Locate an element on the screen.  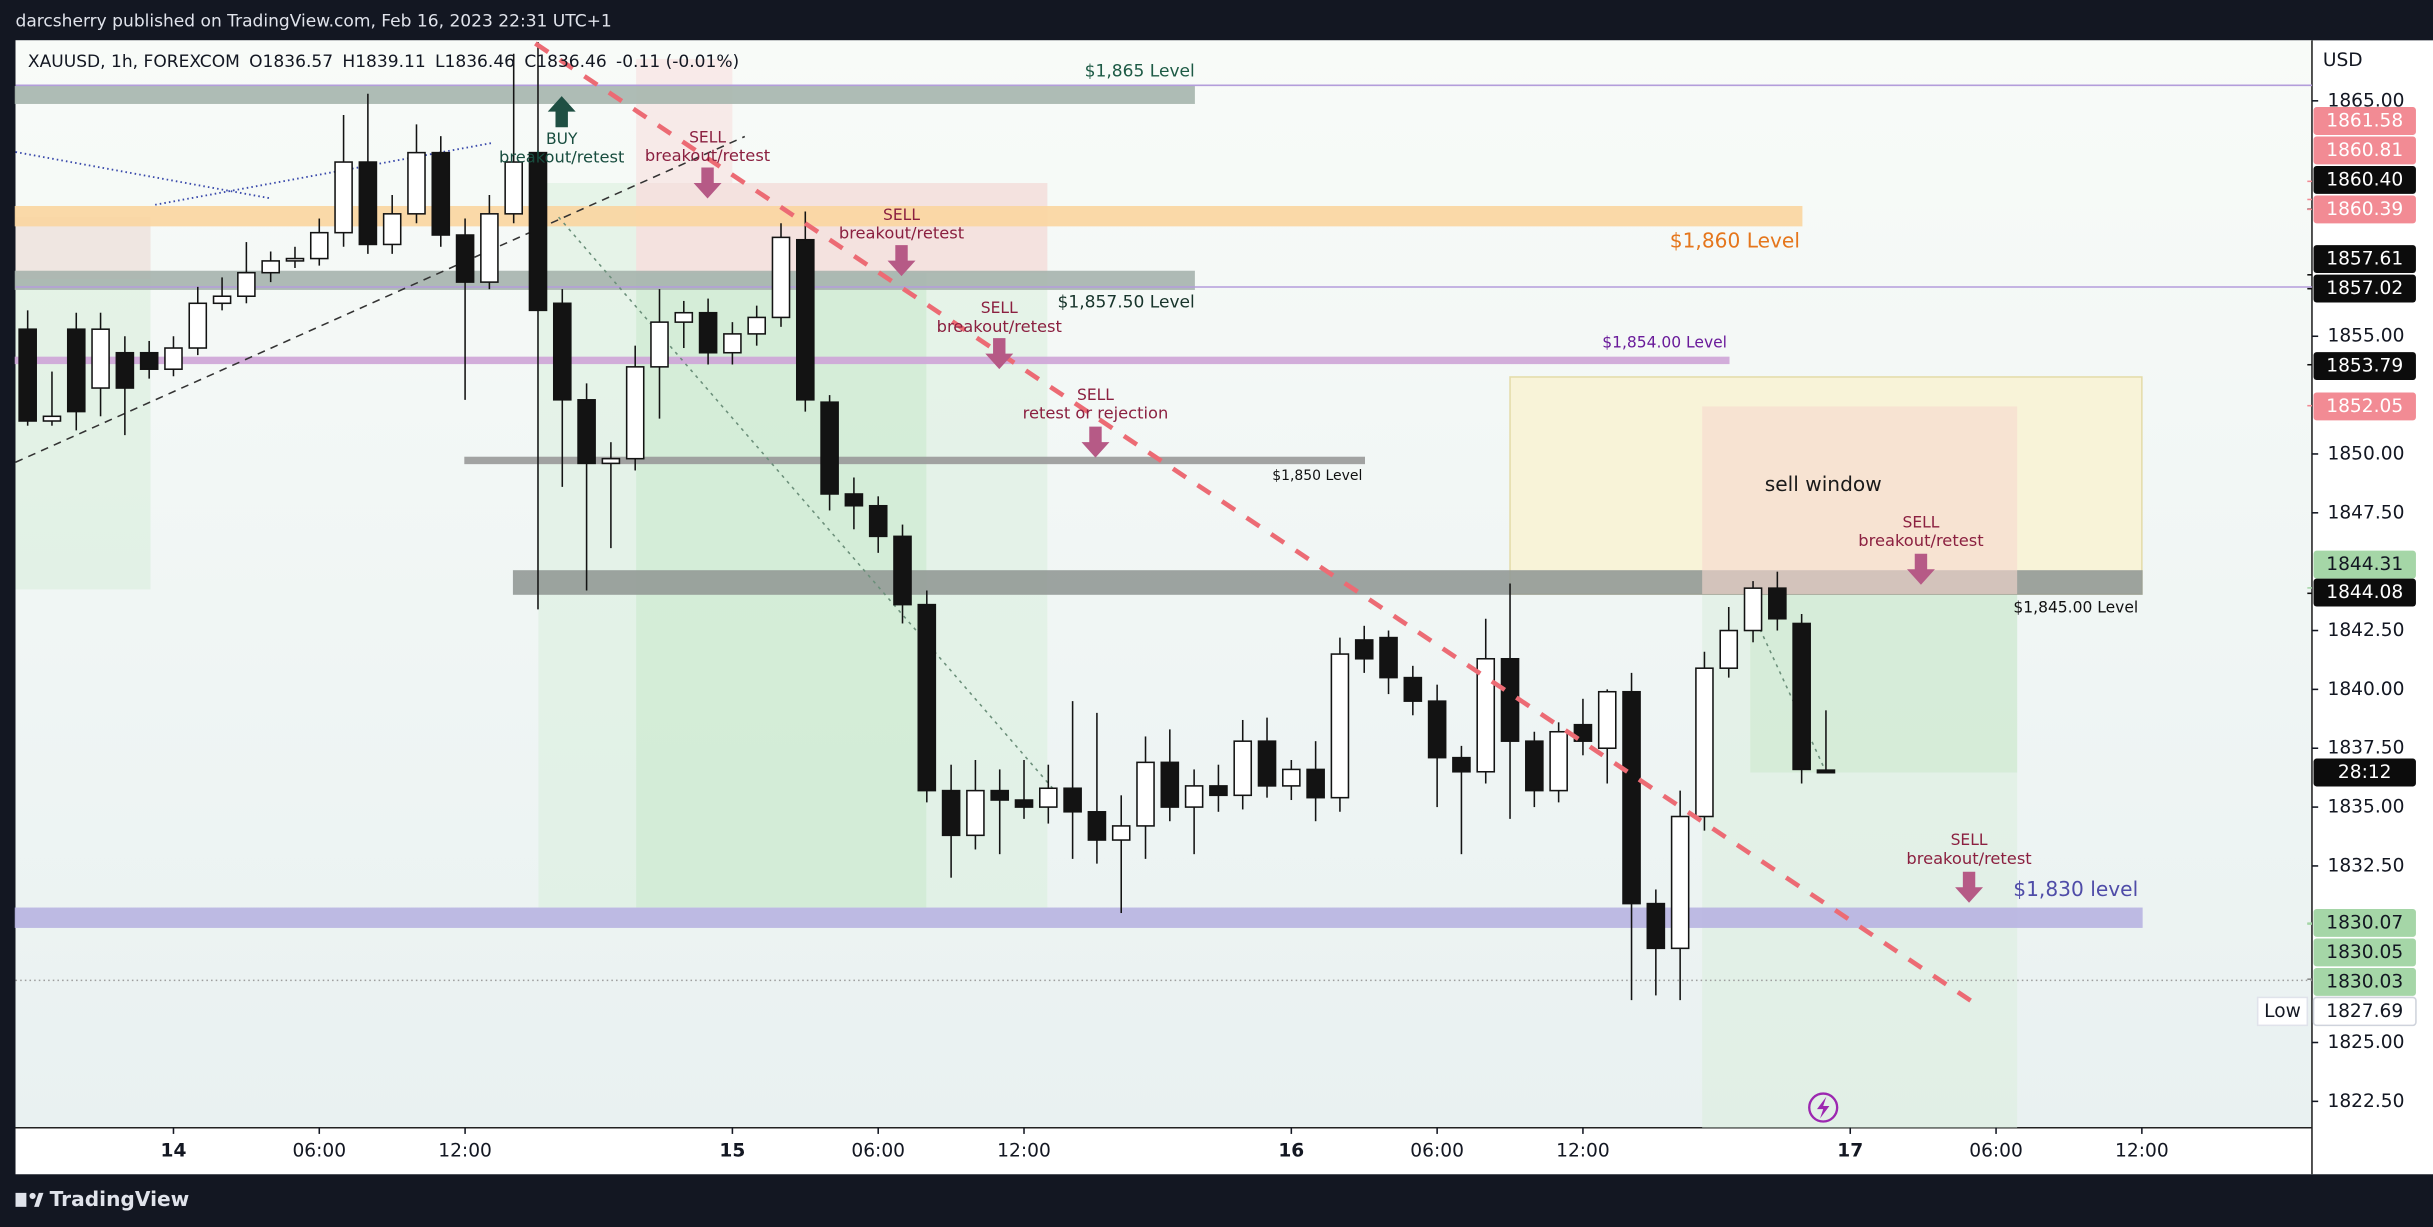
price-badge-label: 1830.03 is located at coordinates (2364, 981).